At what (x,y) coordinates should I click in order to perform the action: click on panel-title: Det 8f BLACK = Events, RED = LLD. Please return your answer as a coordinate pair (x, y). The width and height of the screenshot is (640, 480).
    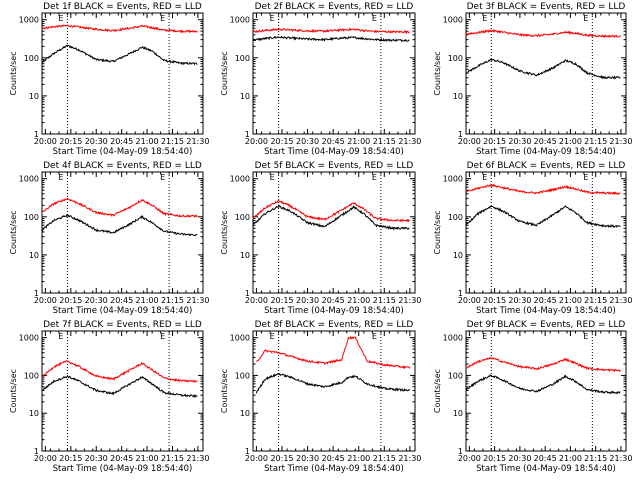
    Looking at the image, I should click on (334, 325).